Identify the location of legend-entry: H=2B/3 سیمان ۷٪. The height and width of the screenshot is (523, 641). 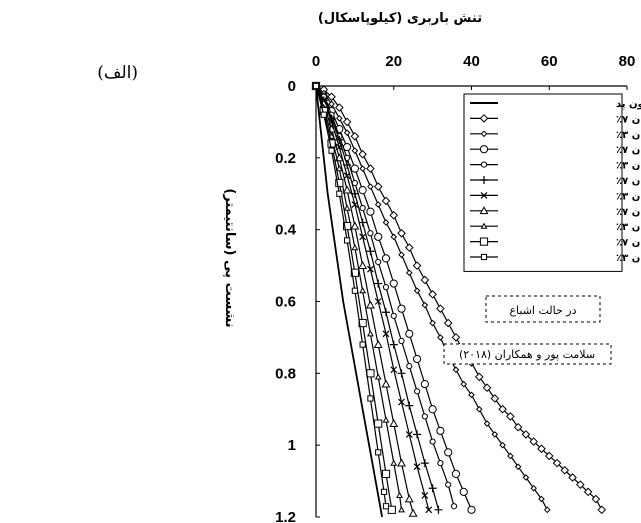
(555, 150).